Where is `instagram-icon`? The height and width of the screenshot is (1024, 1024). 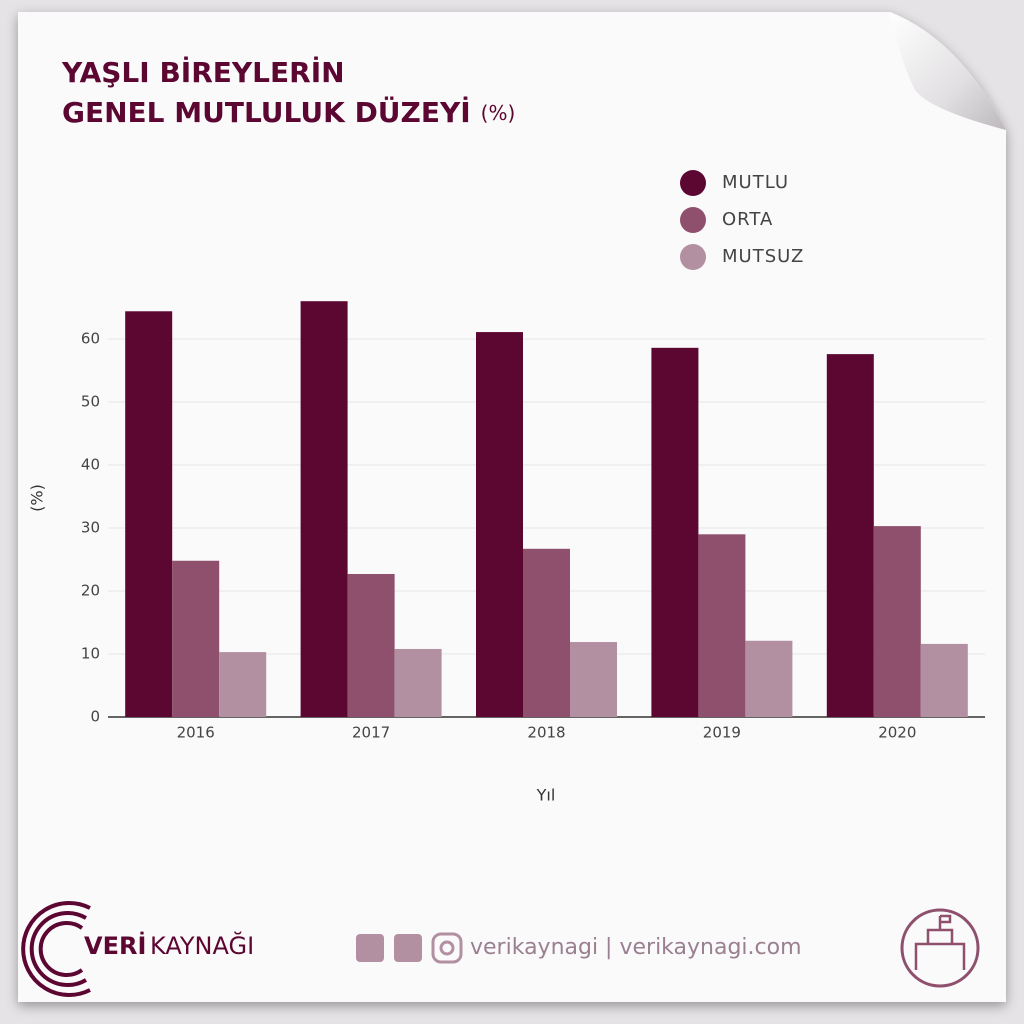 instagram-icon is located at coordinates (447, 948).